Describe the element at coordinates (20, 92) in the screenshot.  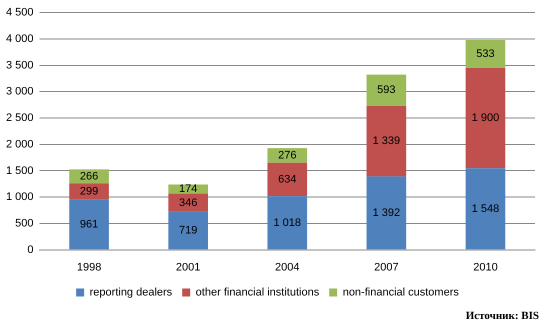
I see `y-tick-label: 3 000` at that location.